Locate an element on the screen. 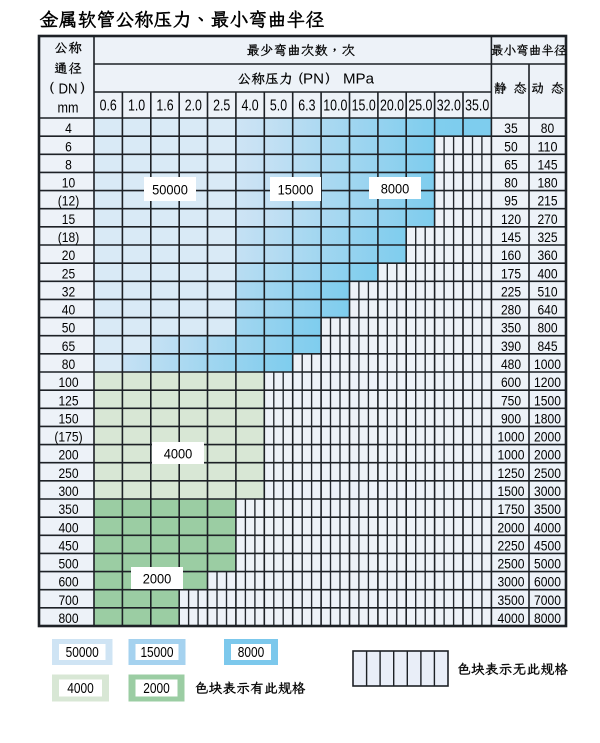 The width and height of the screenshot is (600, 743). svg-text: 1.0 is located at coordinates (136, 106).